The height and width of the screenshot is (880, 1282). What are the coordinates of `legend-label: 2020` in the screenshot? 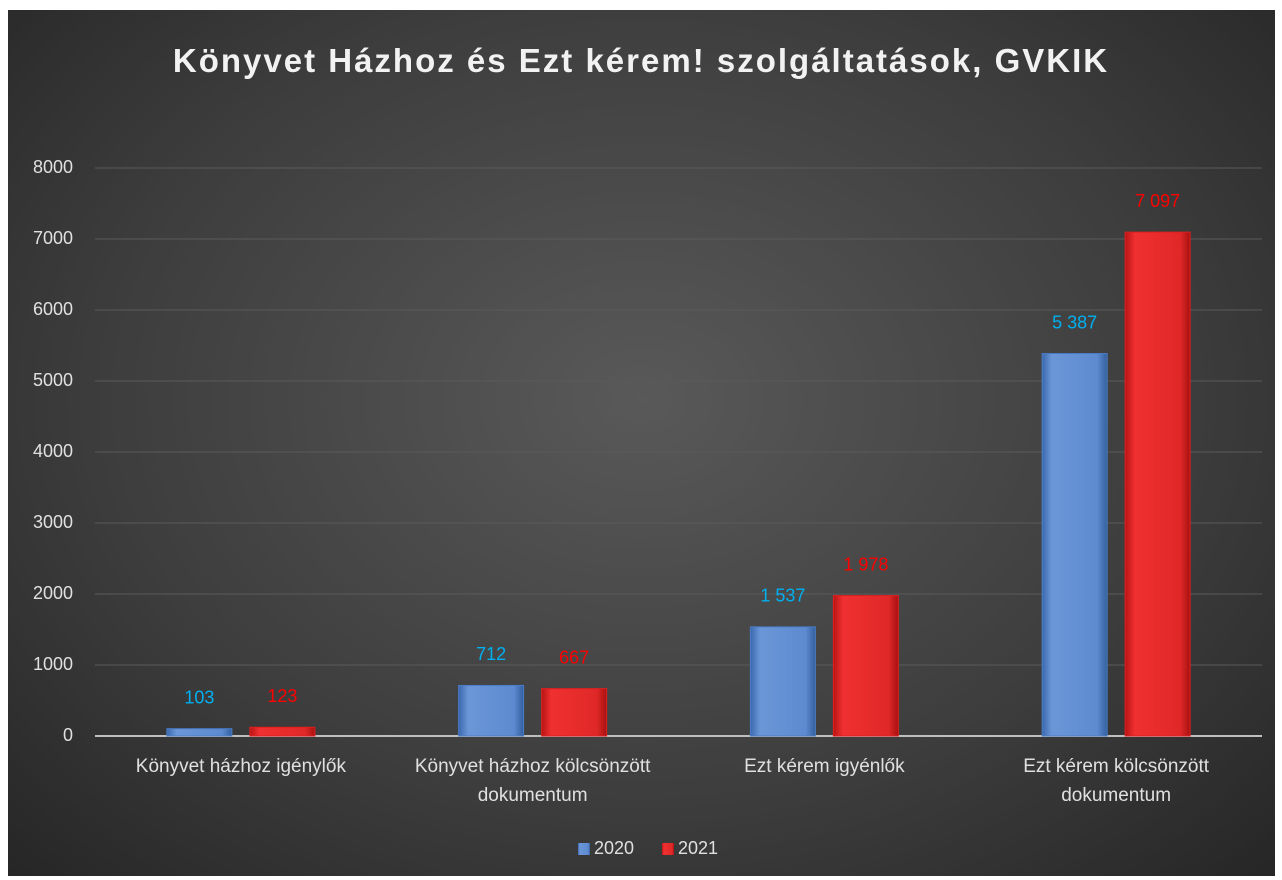 It's located at (614, 848).